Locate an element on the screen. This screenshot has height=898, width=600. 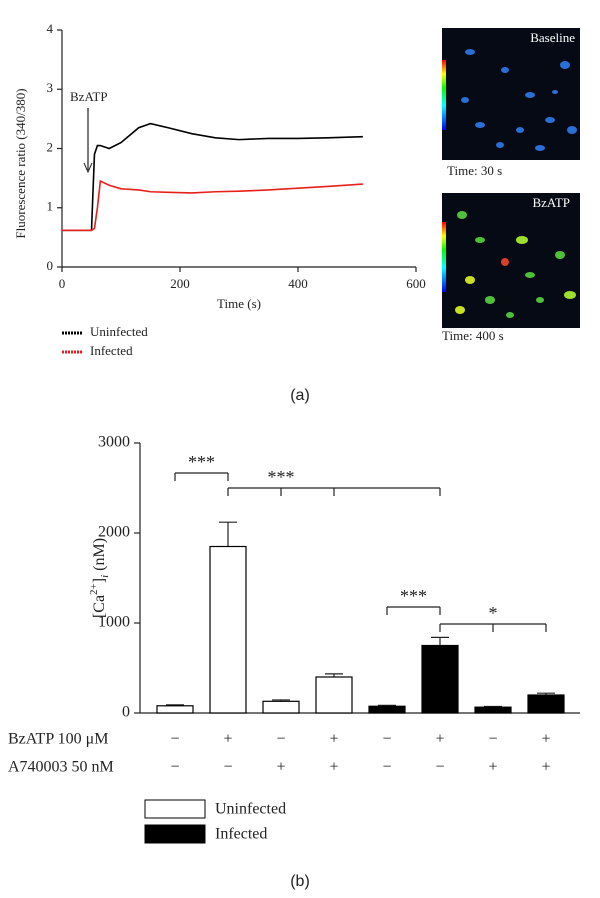
y-tick-label: 3 is located at coordinates (50, 87).